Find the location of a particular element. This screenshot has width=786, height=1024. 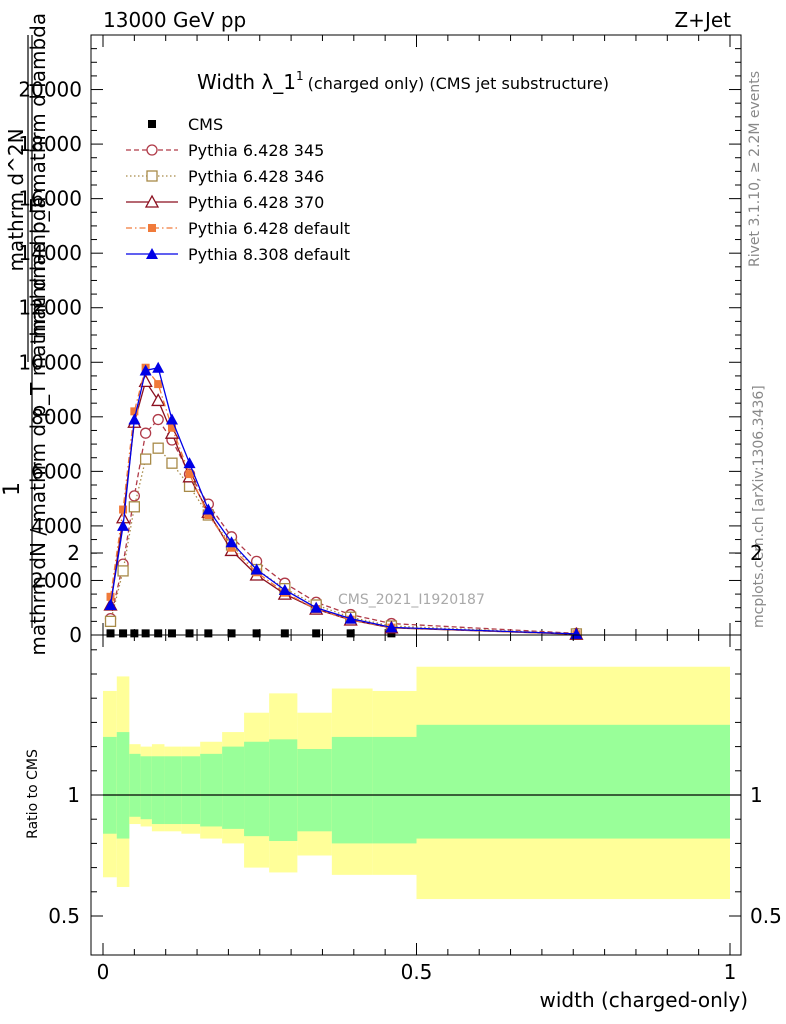

mcplots-label: mcplots.cern.ch [arXiv:1306.3436] is located at coordinates (759, 506).